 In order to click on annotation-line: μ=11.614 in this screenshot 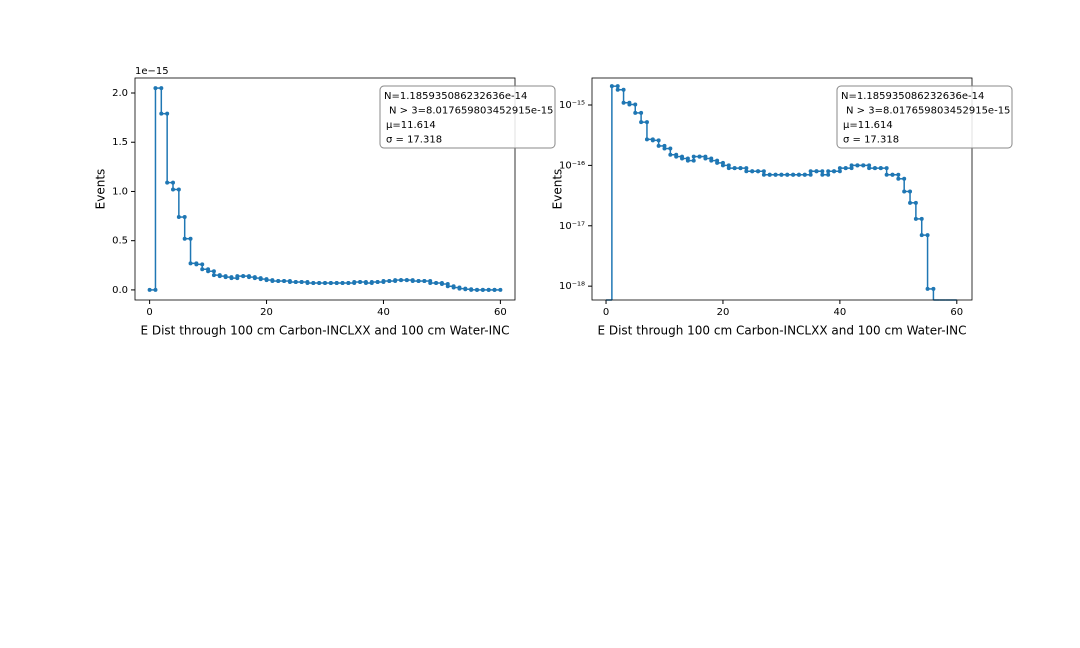, I will do `click(868, 125)`.